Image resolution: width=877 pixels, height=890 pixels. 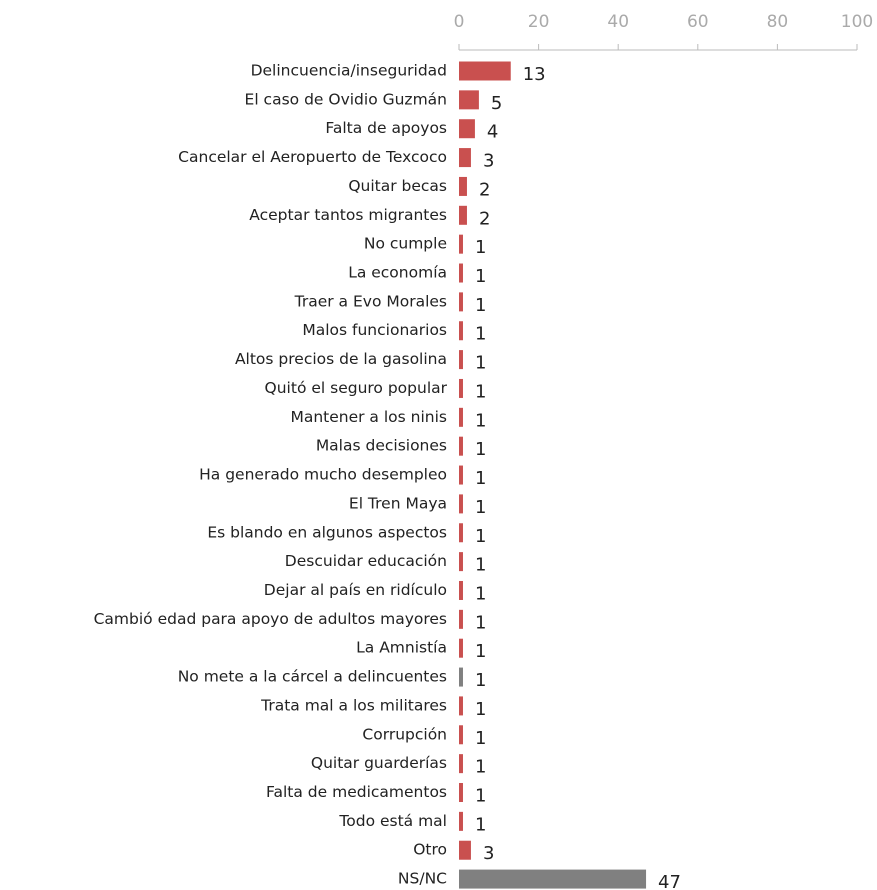 What do you see at coordinates (370, 301) in the screenshot?
I see `category-label: Traer a Evo Morales` at bounding box center [370, 301].